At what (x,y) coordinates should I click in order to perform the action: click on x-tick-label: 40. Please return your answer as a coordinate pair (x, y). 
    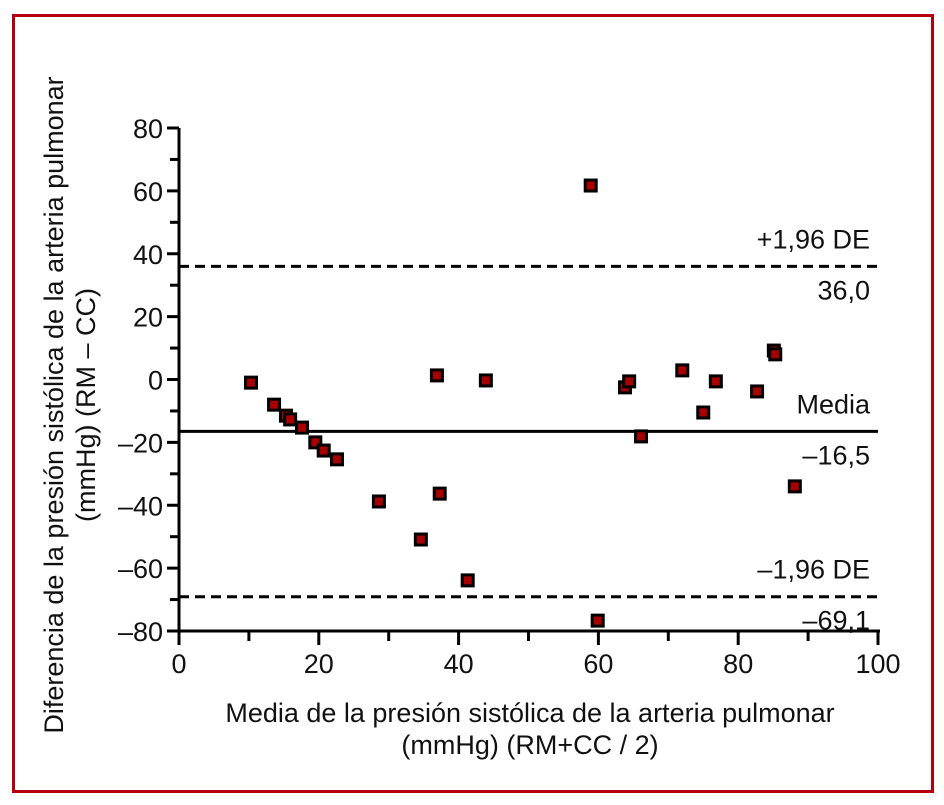
    Looking at the image, I should click on (459, 664).